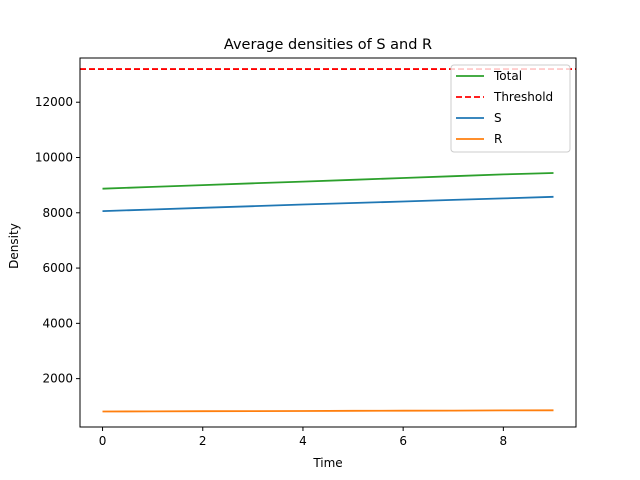  I want to click on y-tick-label: 12000, so click(54, 102).